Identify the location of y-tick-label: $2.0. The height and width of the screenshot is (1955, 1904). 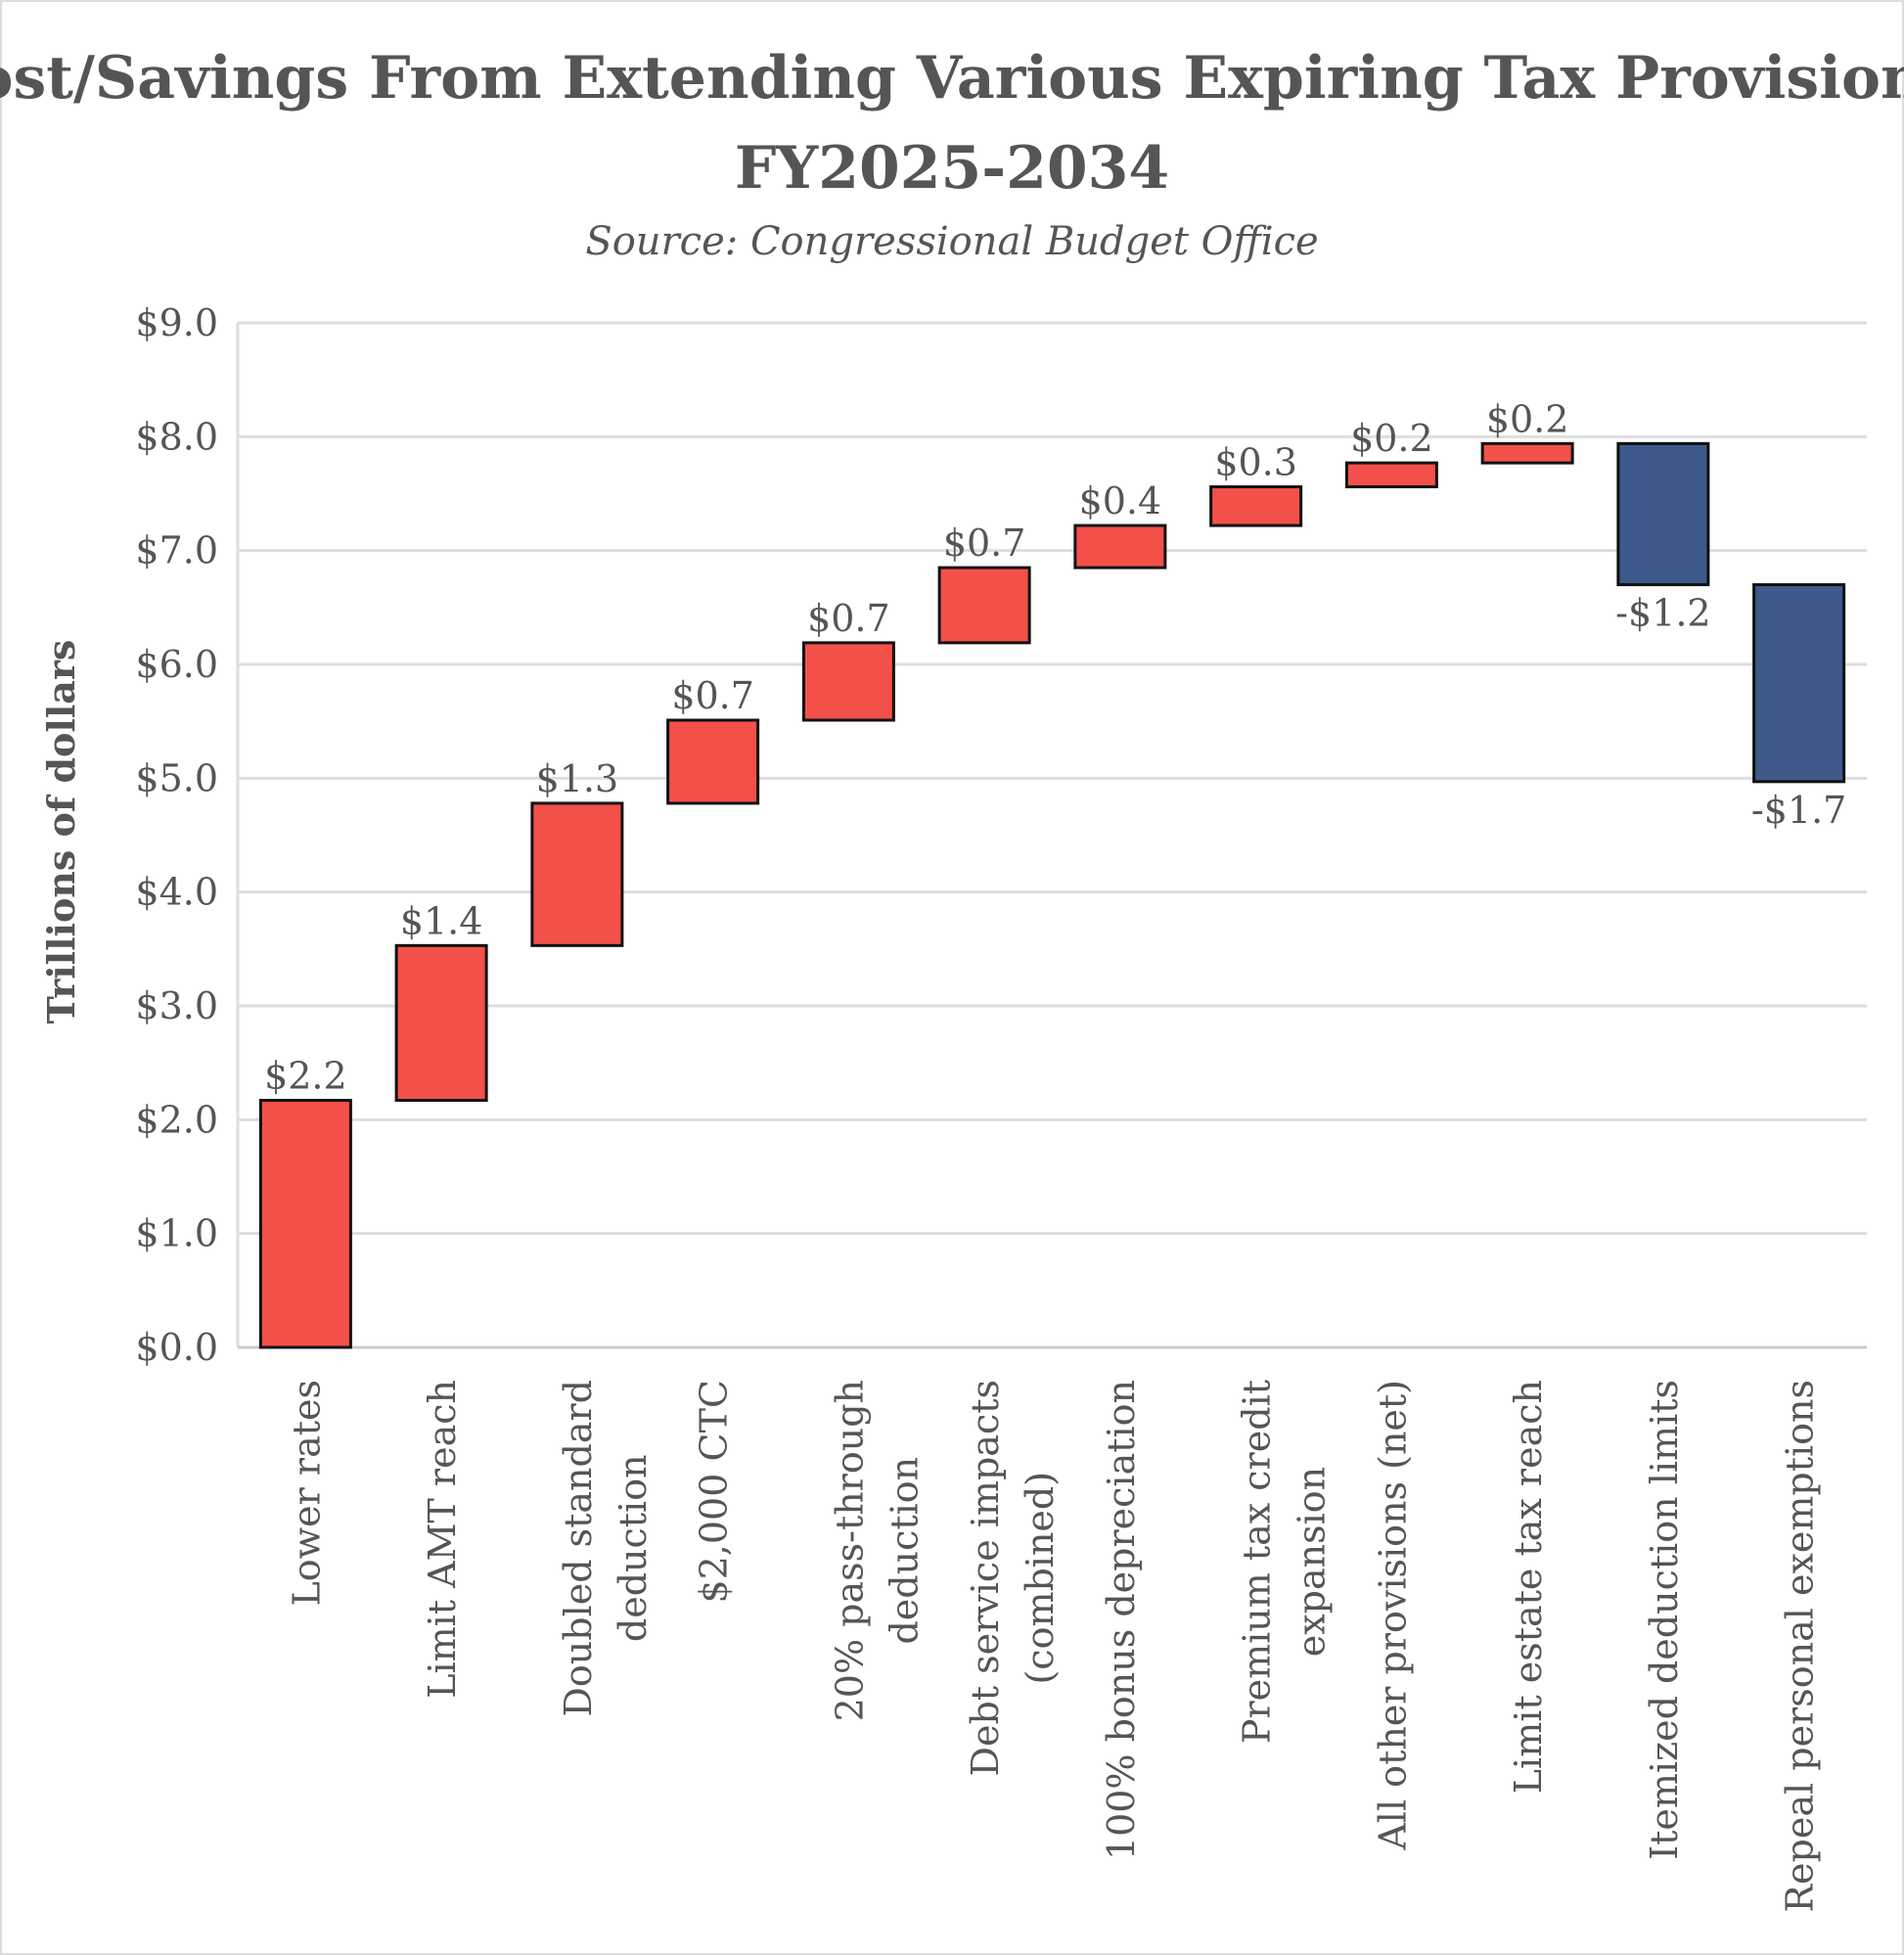
(176, 1119).